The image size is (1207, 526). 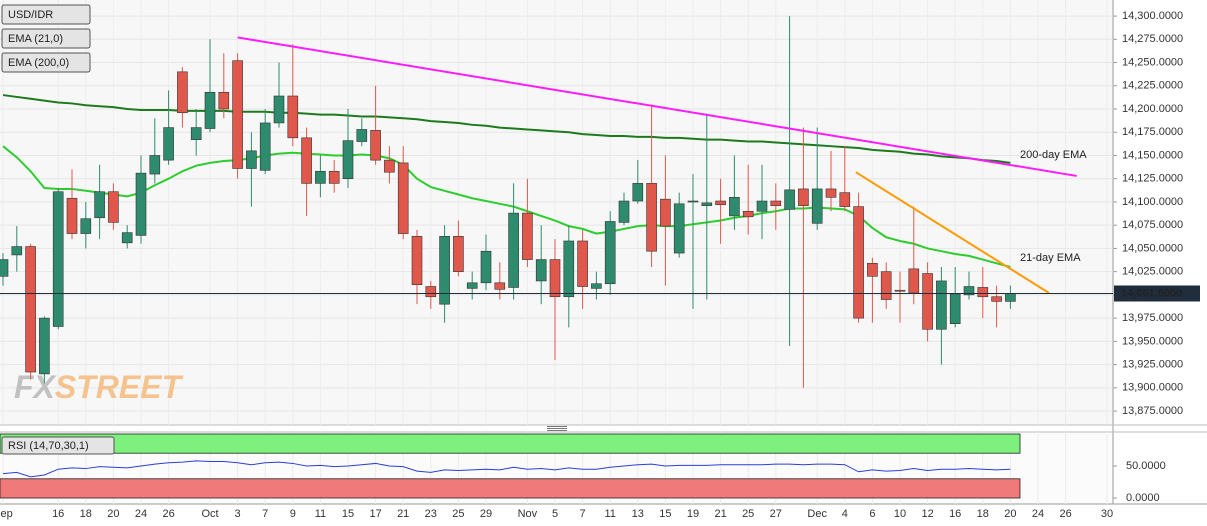 I want to click on y-tick-label: 13,900.0000, so click(x=1152, y=388).